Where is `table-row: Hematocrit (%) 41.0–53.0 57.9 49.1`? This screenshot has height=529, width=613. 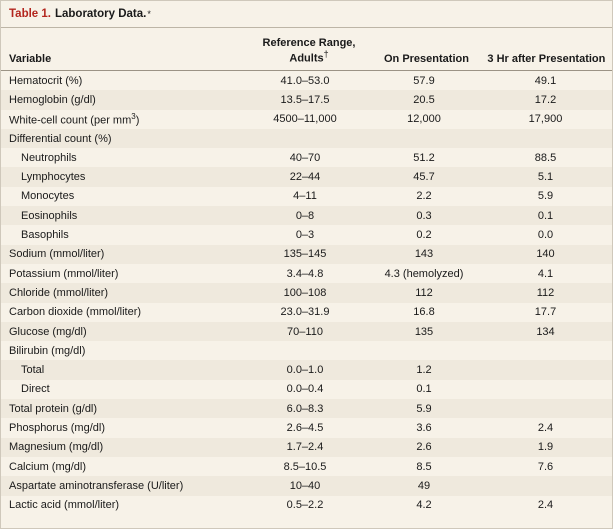 table-row: Hematocrit (%) 41.0–53.0 57.9 49.1 is located at coordinates (306, 80).